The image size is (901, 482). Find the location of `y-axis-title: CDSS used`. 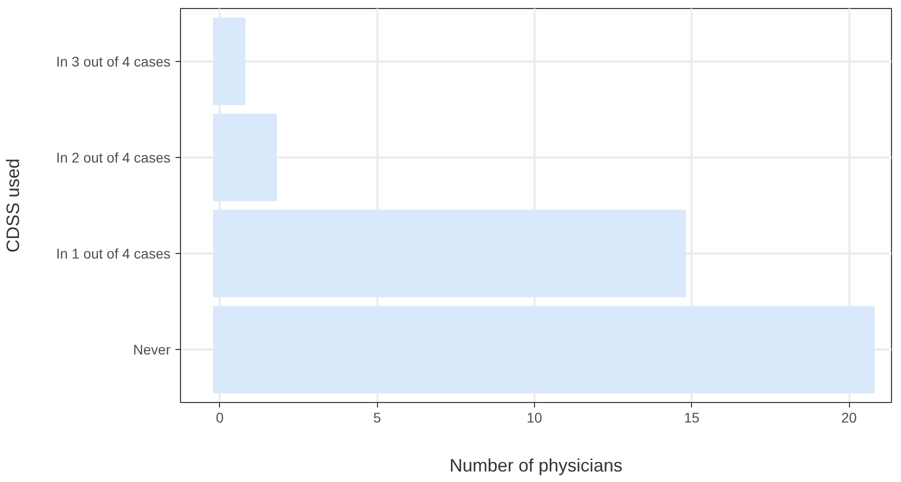

y-axis-title: CDSS used is located at coordinates (13, 205).